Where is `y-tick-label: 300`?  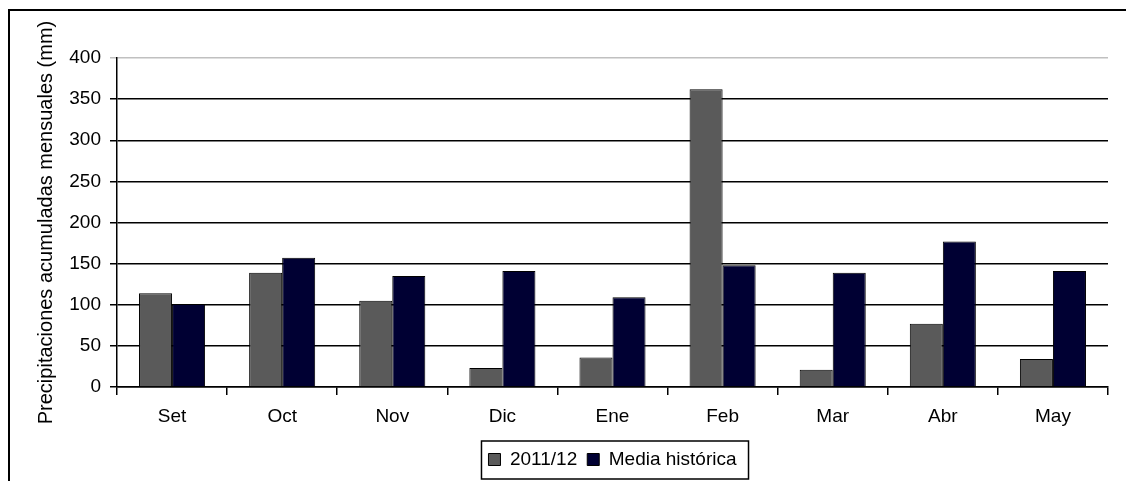 y-tick-label: 300 is located at coordinates (85, 139).